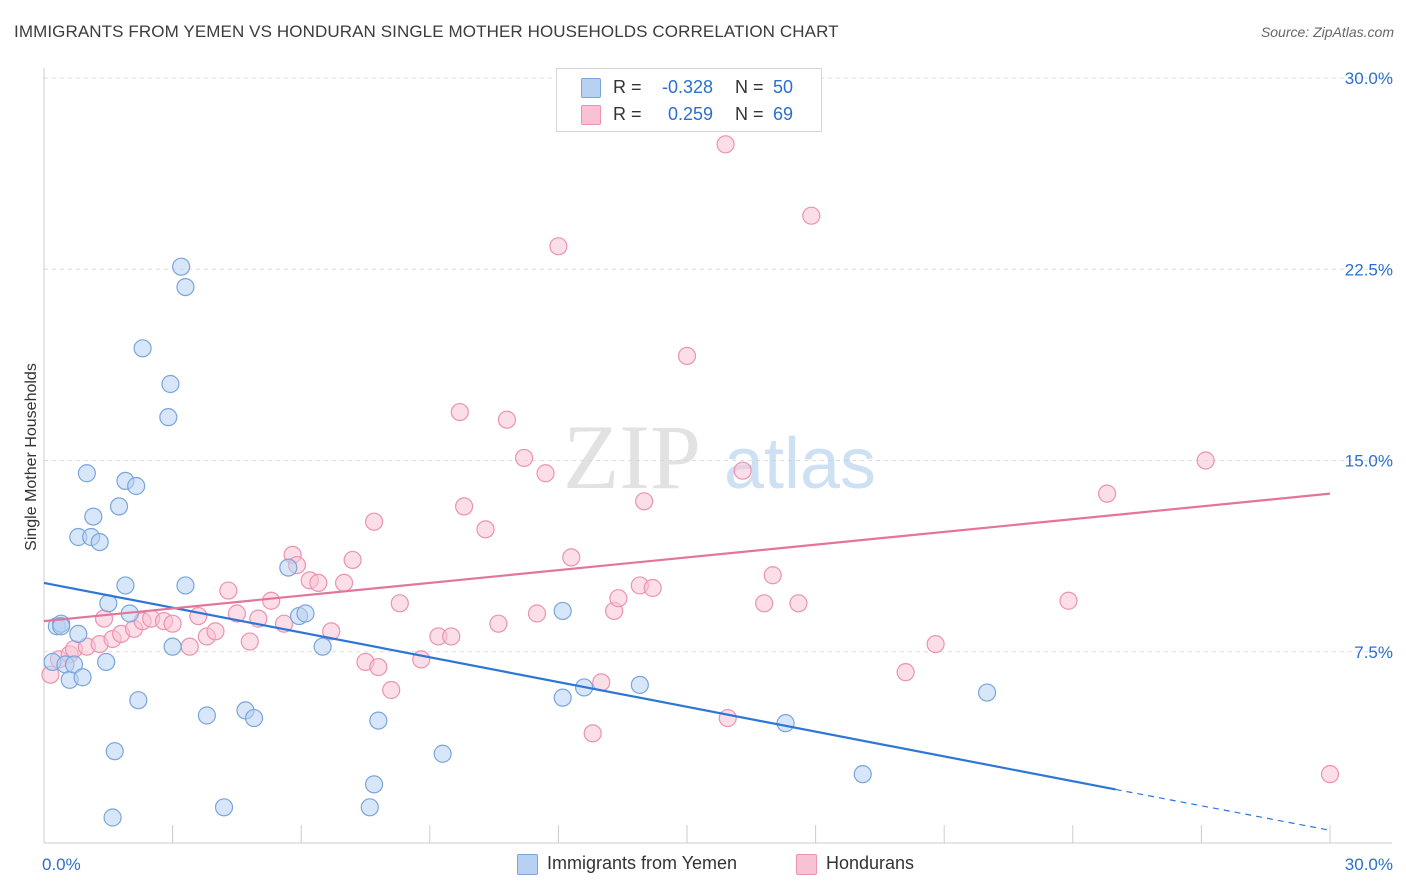 Image resolution: width=1406 pixels, height=892 pixels. What do you see at coordinates (61, 864) in the screenshot?
I see `x-tick-label: 0.0%` at bounding box center [61, 864].